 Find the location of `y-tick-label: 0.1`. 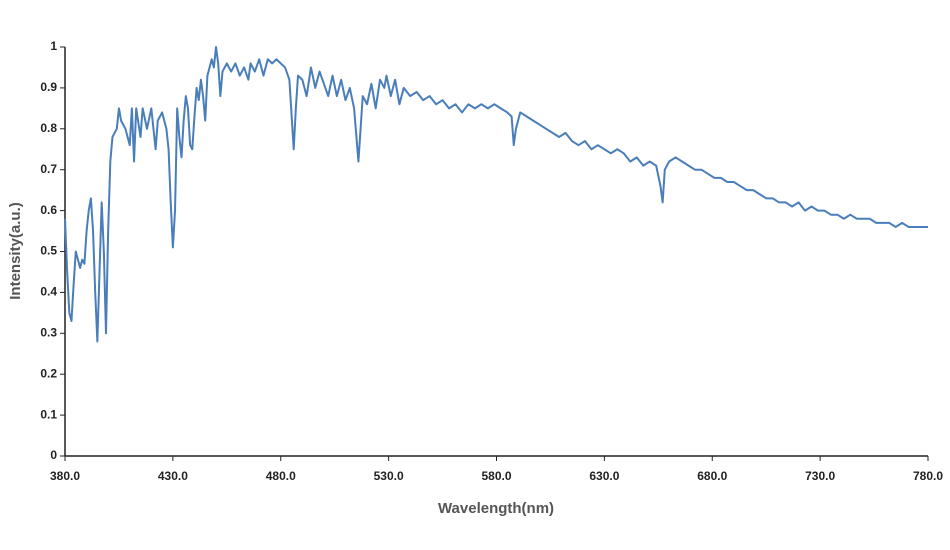

y-tick-label: 0.1 is located at coordinates (48, 414).